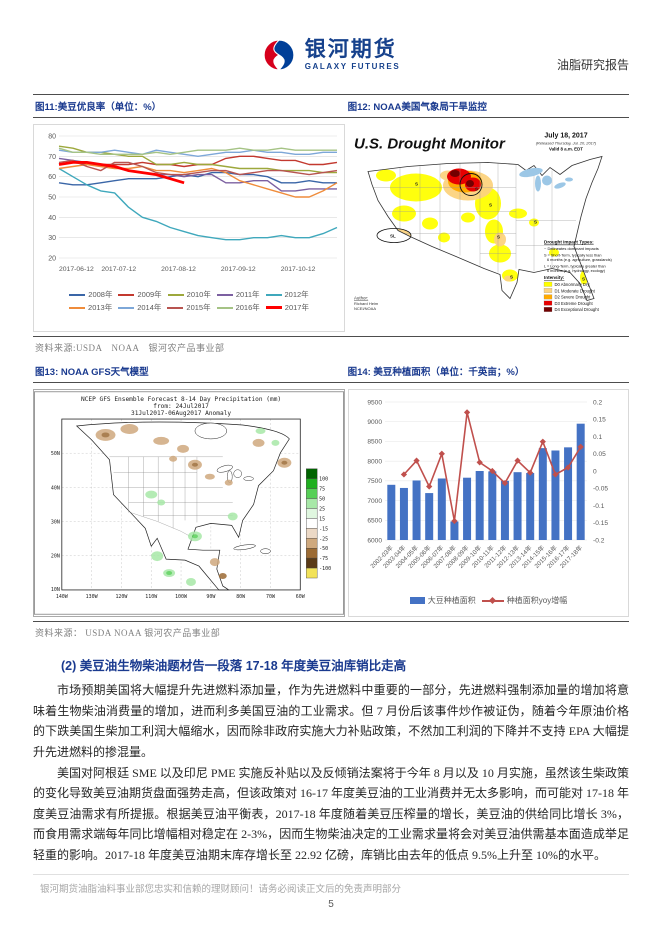 Image resolution: width=662 pixels, height=936 pixels. What do you see at coordinates (322, 490) in the screenshot?
I see `svg-text: 75` at bounding box center [322, 490].